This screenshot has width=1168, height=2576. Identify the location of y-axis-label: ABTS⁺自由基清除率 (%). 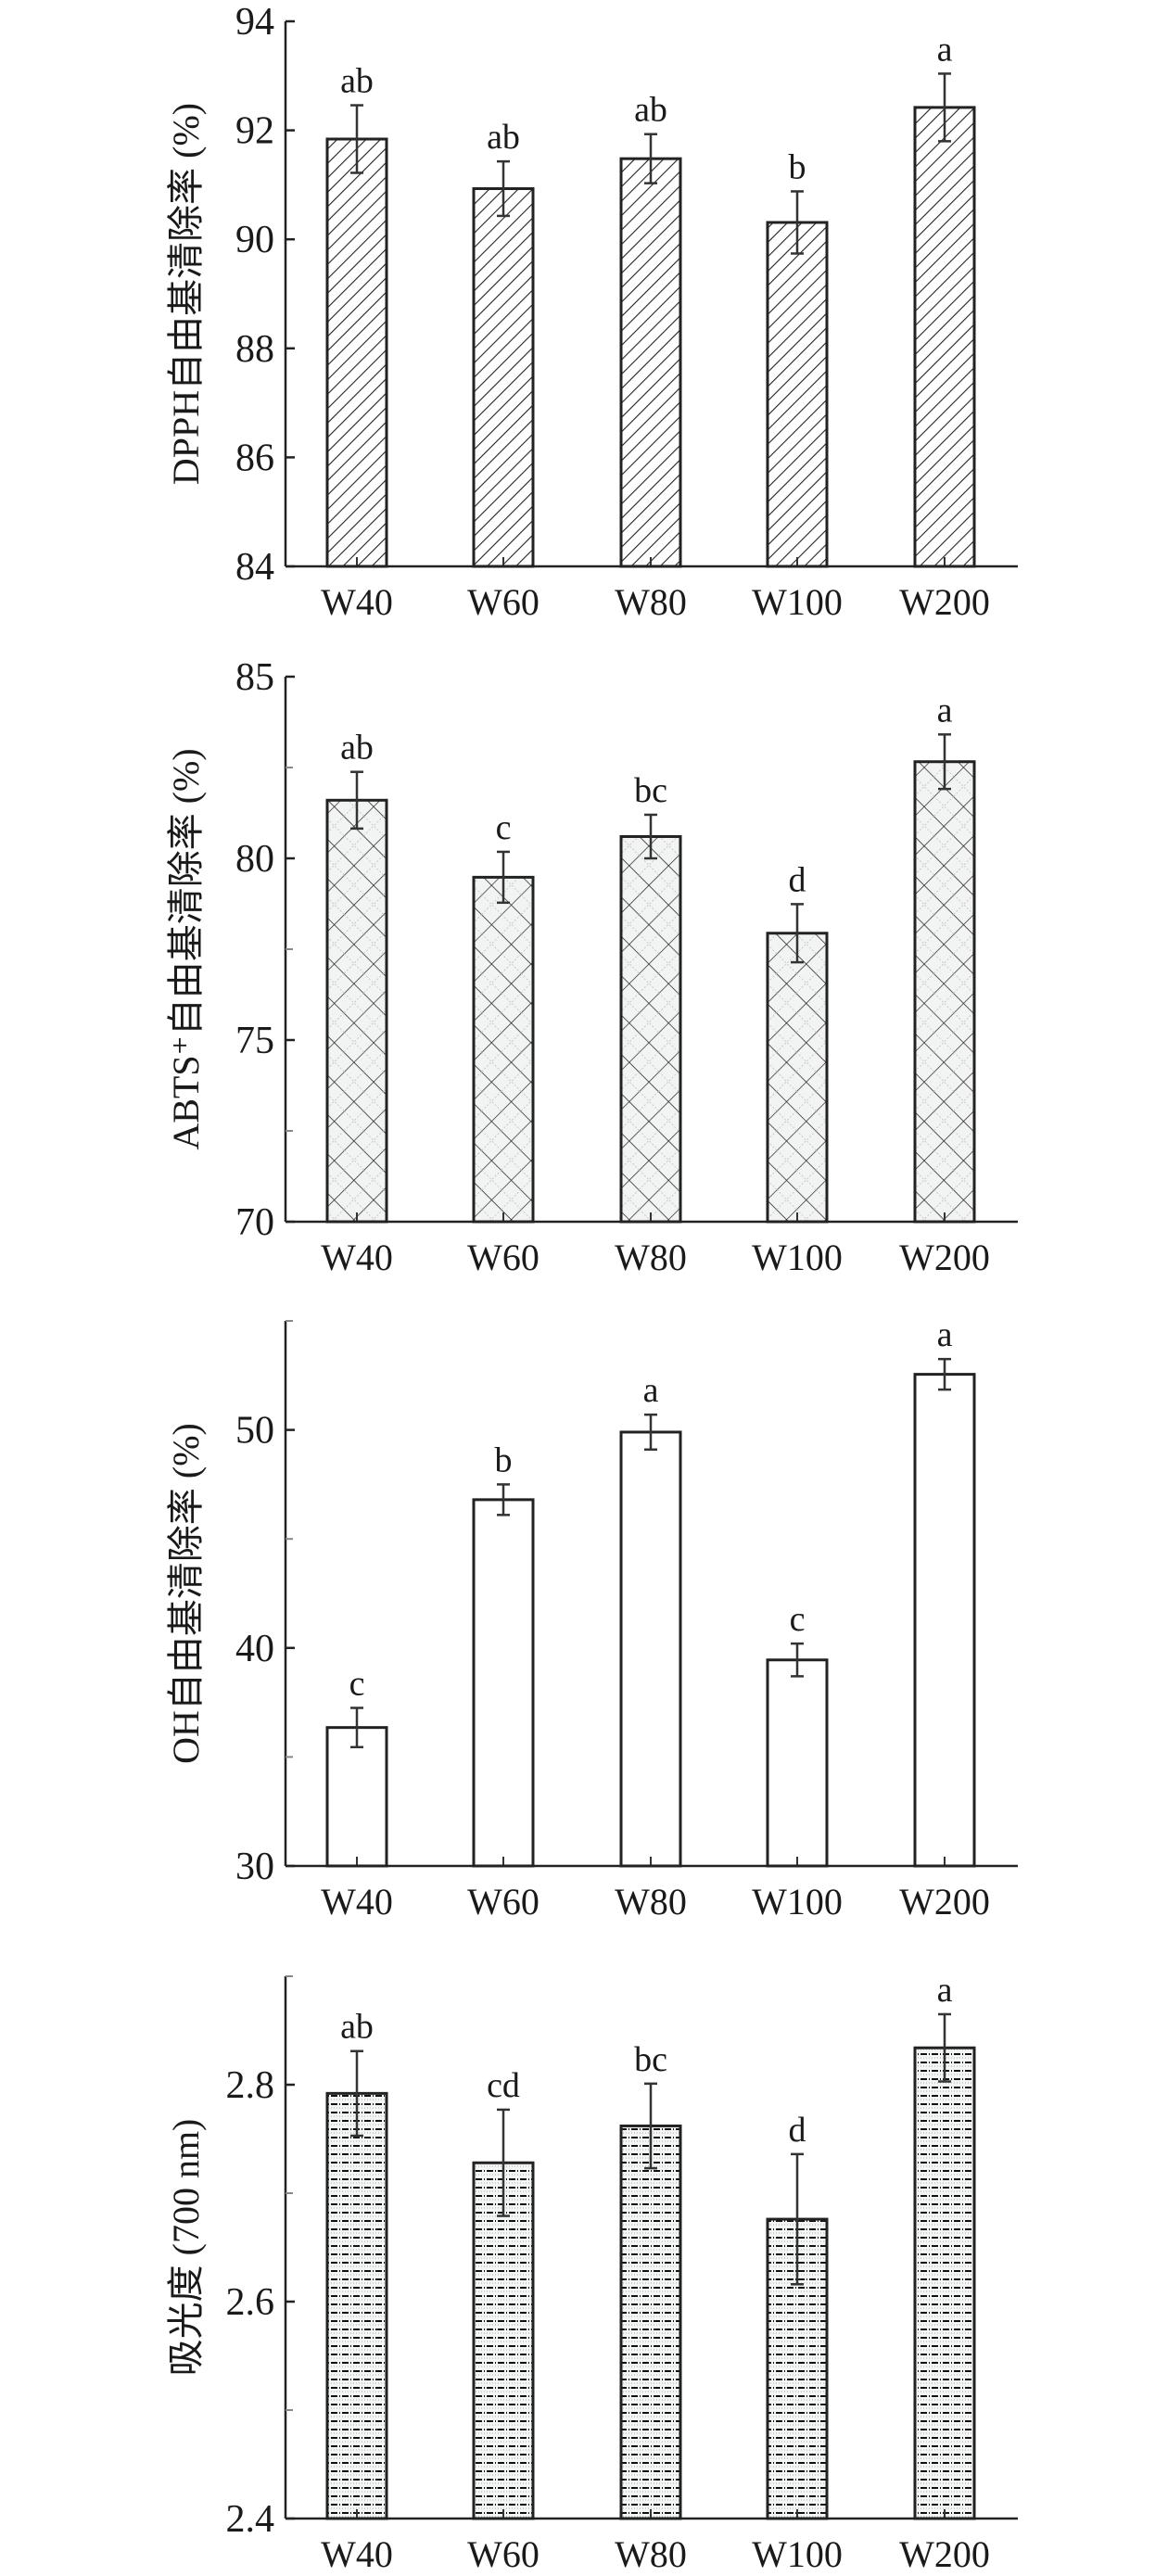
(186, 949).